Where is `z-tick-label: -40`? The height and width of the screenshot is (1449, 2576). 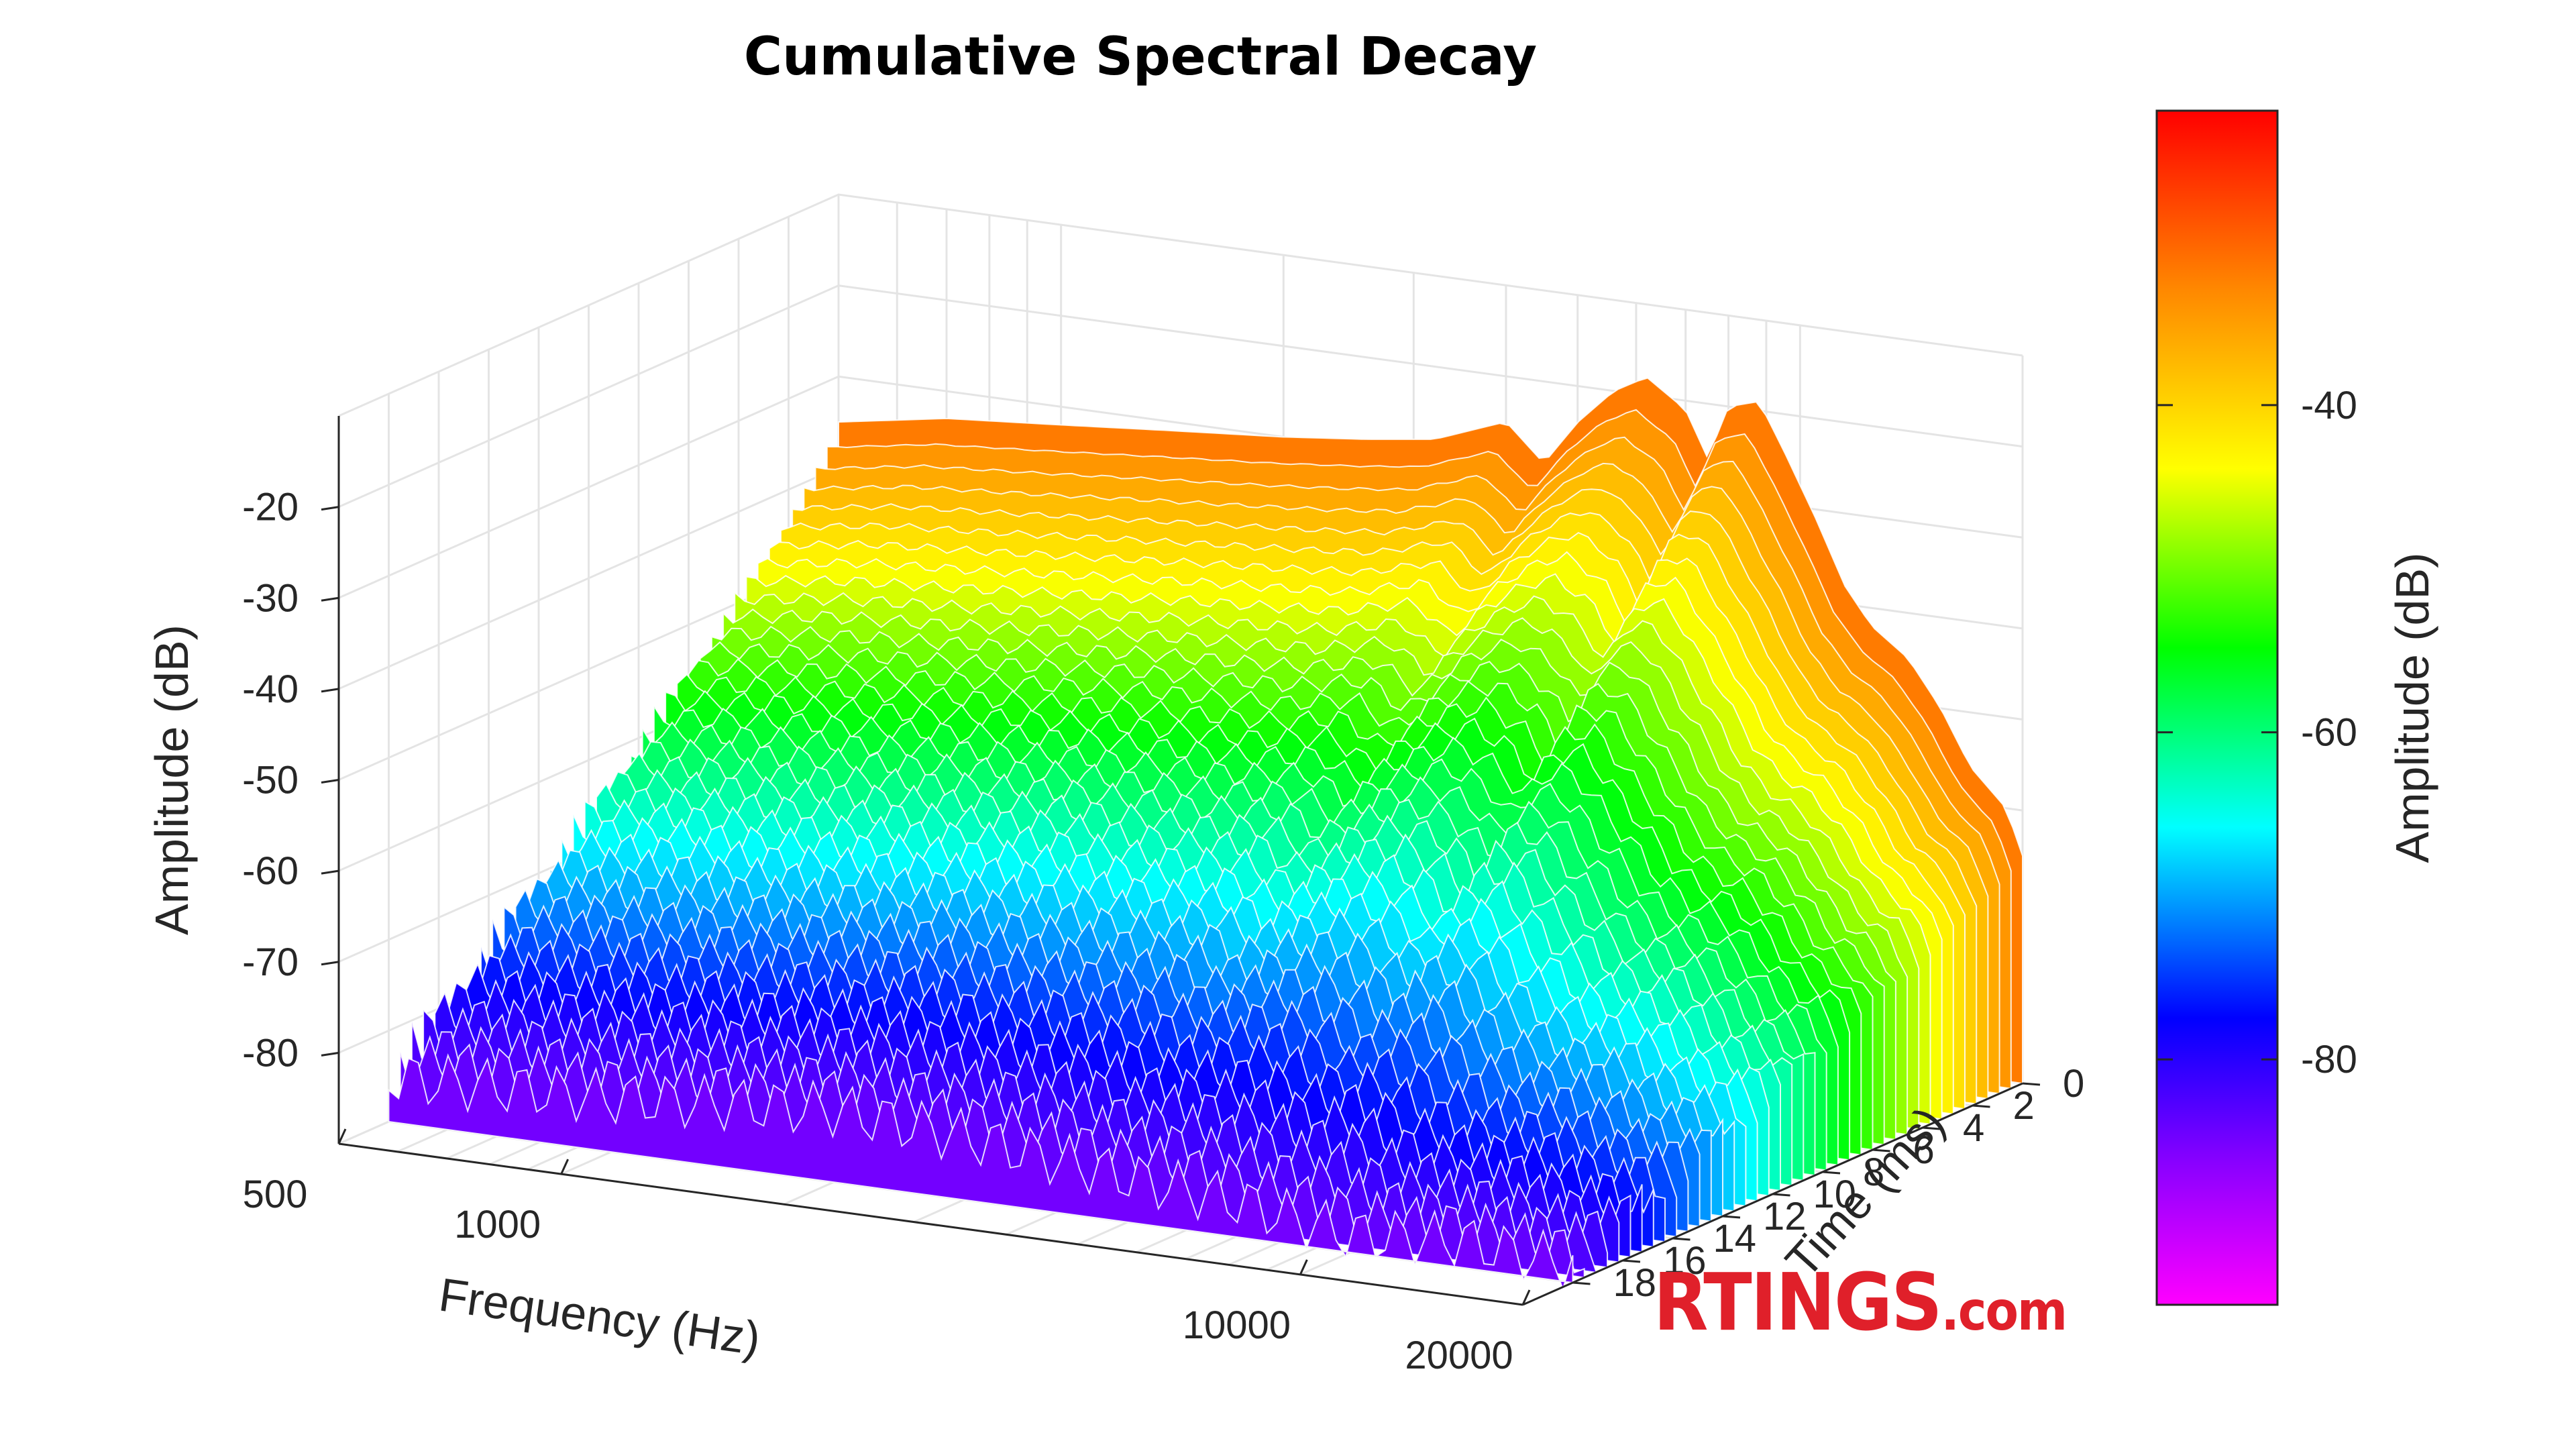 z-tick-label: -40 is located at coordinates (270, 689).